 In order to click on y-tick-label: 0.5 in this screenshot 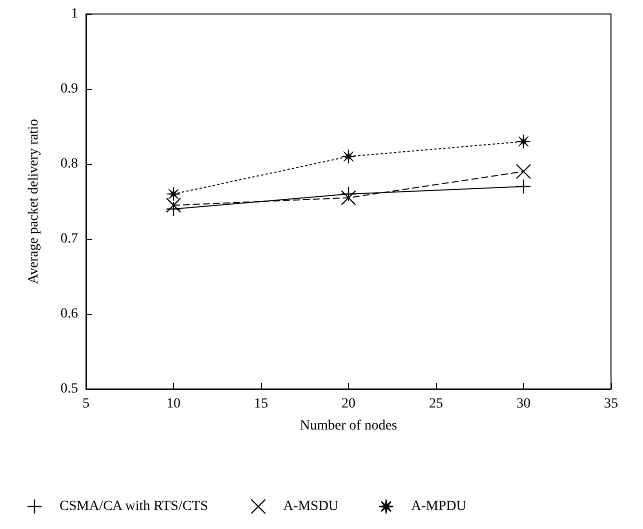, I will do `click(69, 389)`.